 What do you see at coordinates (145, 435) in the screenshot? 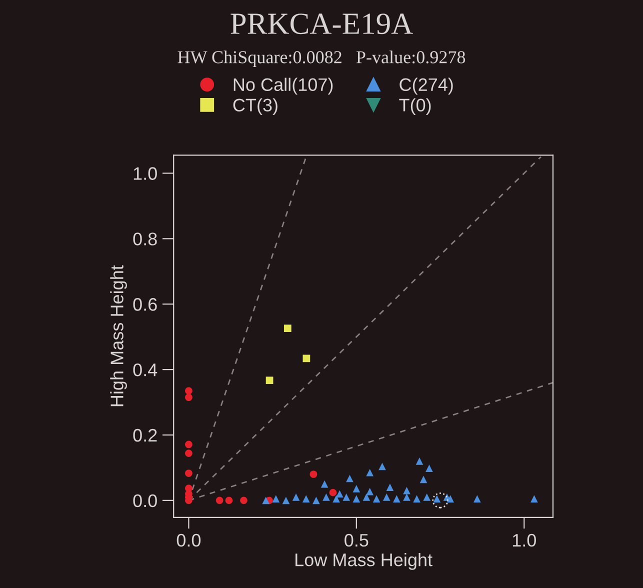
I see `y-tick-label: 0.2` at bounding box center [145, 435].